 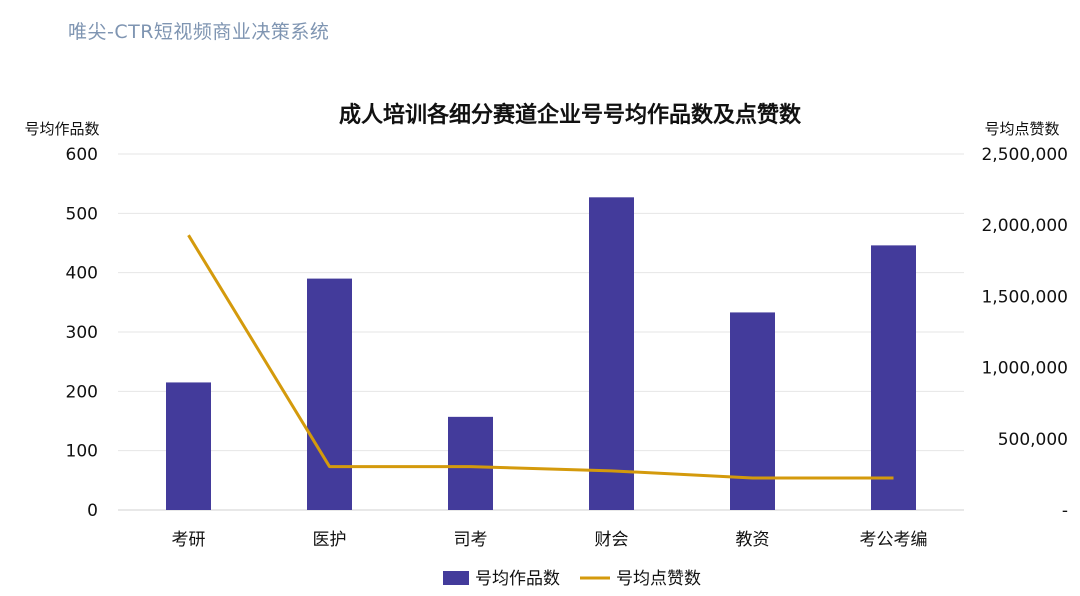 I want to click on left-tick-label: 300, so click(x=82, y=333).